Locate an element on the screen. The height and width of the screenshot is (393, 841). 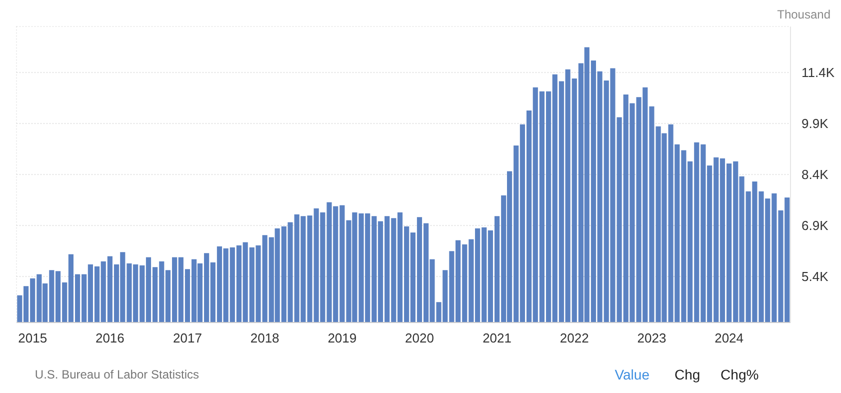
y-tick-label: 5.4K is located at coordinates (815, 276).